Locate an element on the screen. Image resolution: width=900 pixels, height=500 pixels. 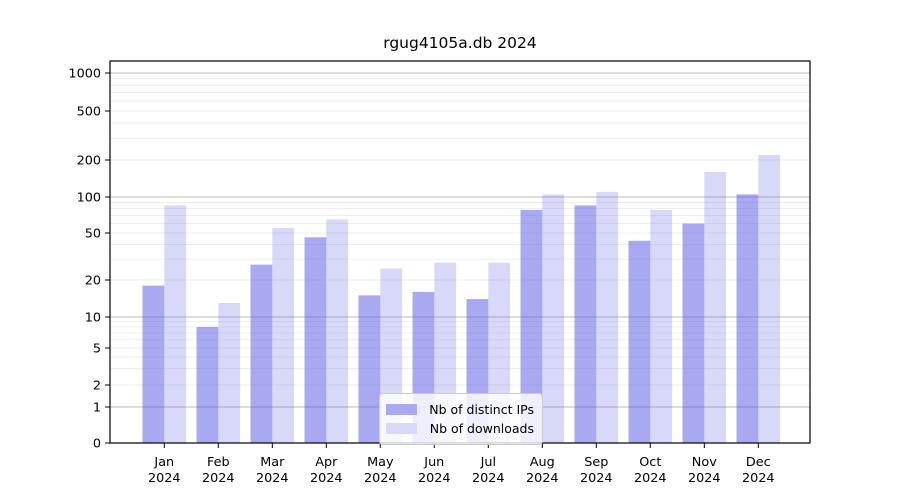
legend-swatch-distinct-ips-icon is located at coordinates (401, 409).